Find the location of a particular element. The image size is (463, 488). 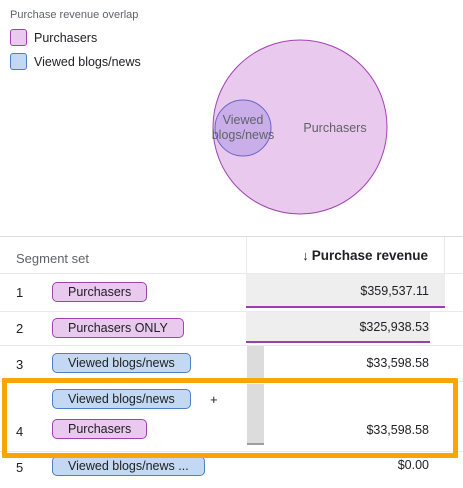

venn-label-viewed-line1: Viewed is located at coordinates (243, 120).